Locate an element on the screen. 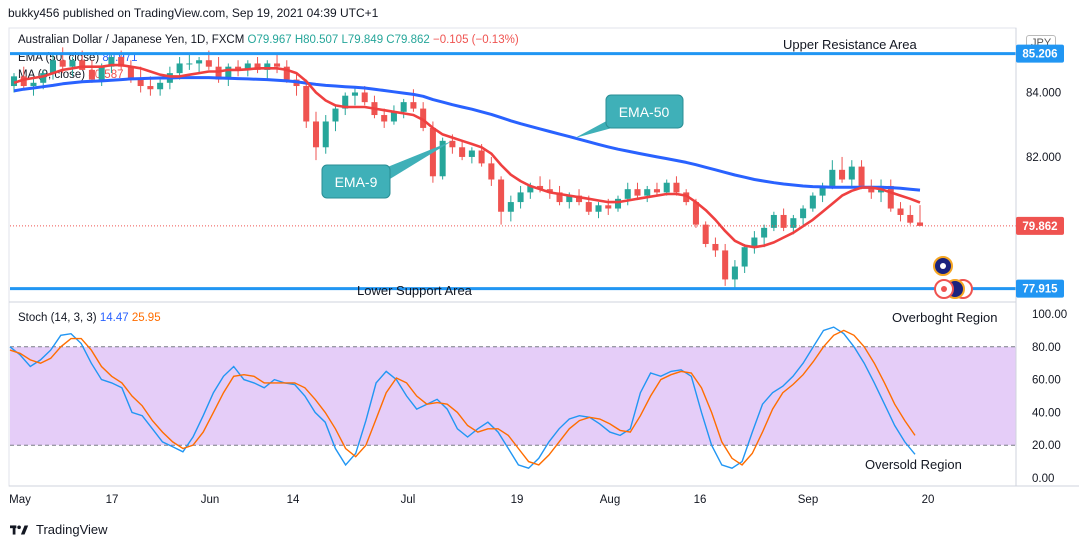 This screenshot has width=1079, height=549. stoch-tick-label-4: 20.00 is located at coordinates (1046, 446).